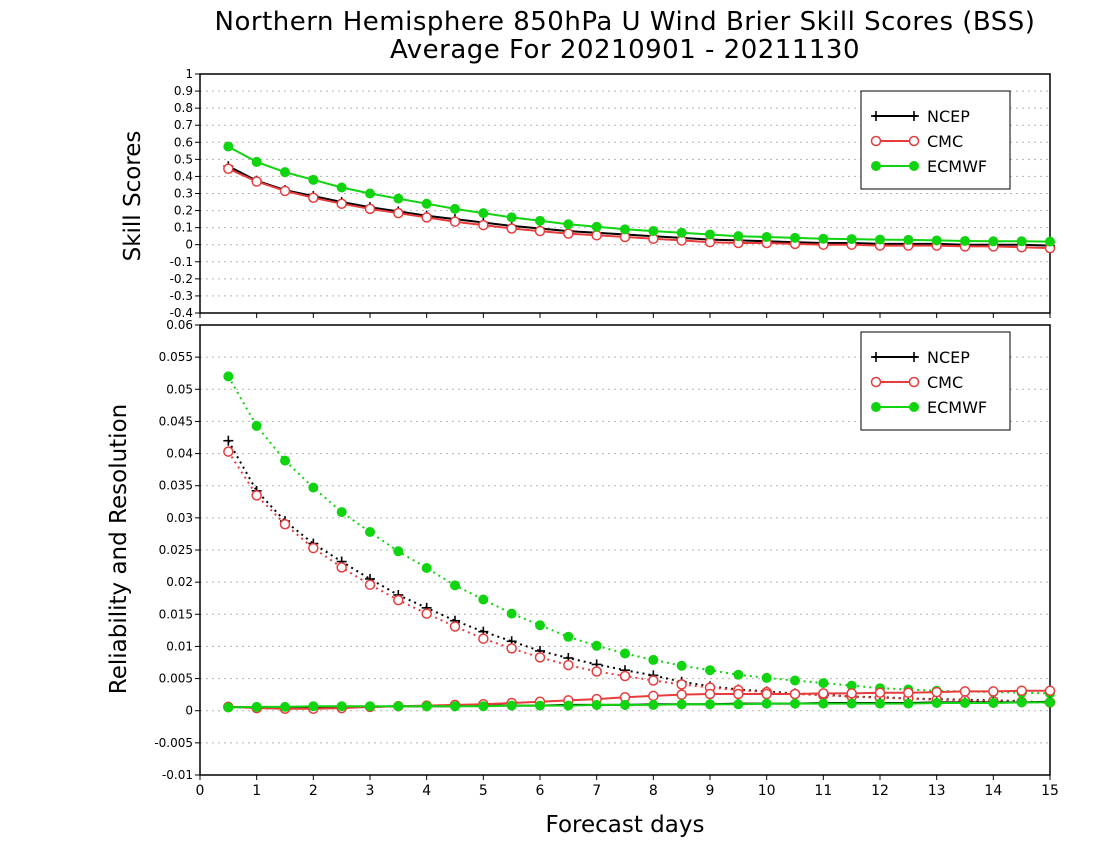  I want to click on top-y-tick-label: 0, so click(189, 245).